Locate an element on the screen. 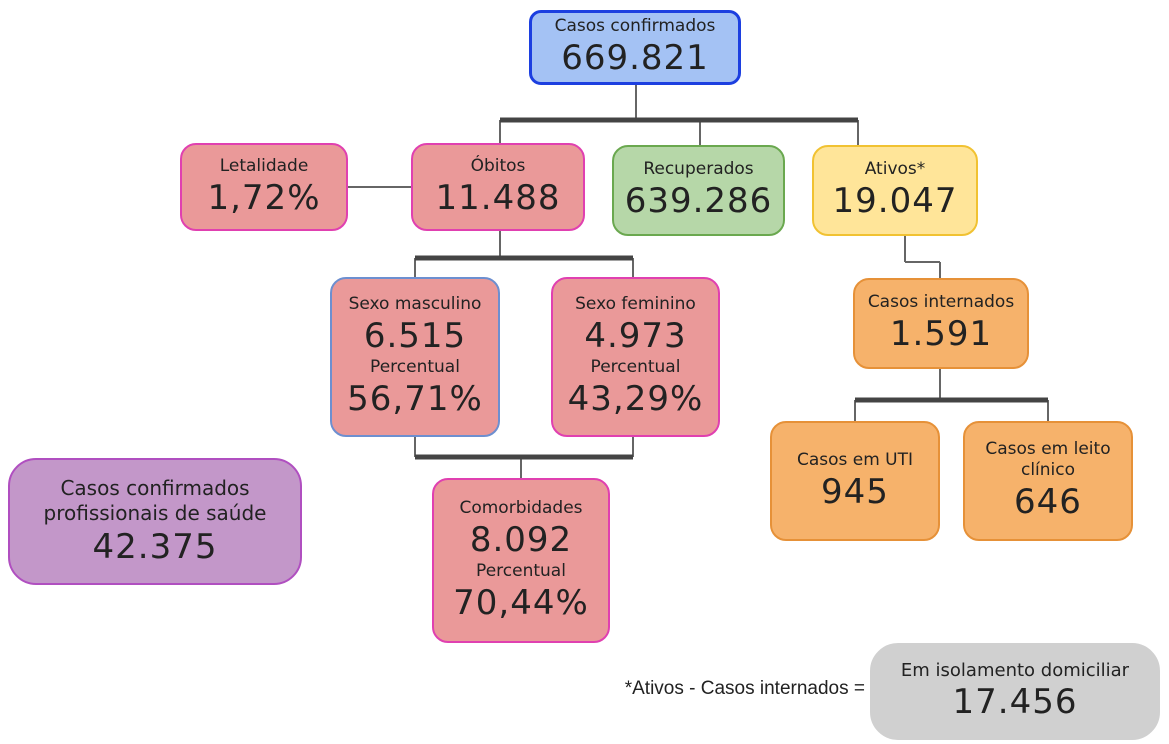 The height and width of the screenshot is (744, 1169). node-letalidade: Letalidade 1,72% is located at coordinates (264, 187).